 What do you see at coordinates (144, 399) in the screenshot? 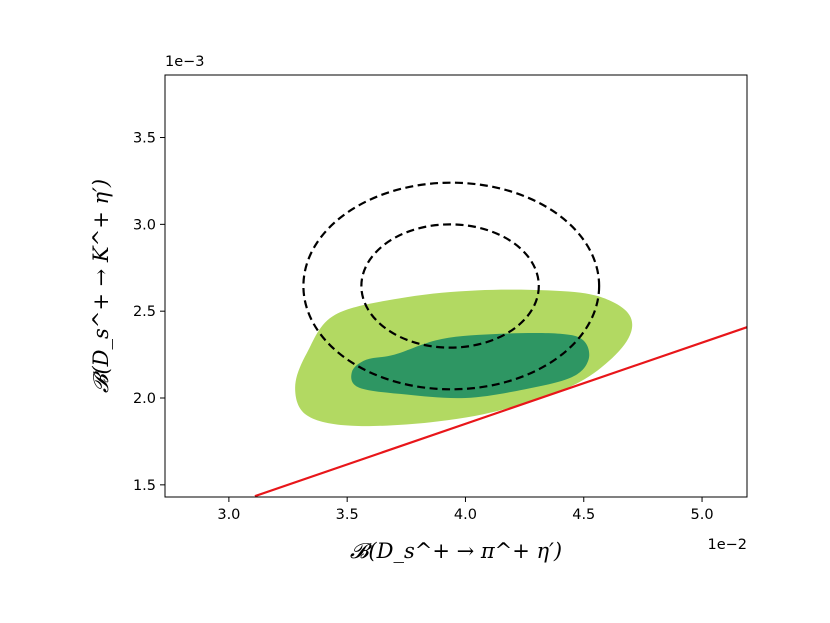
I see `y-tick-label: 2.0` at bounding box center [144, 399].